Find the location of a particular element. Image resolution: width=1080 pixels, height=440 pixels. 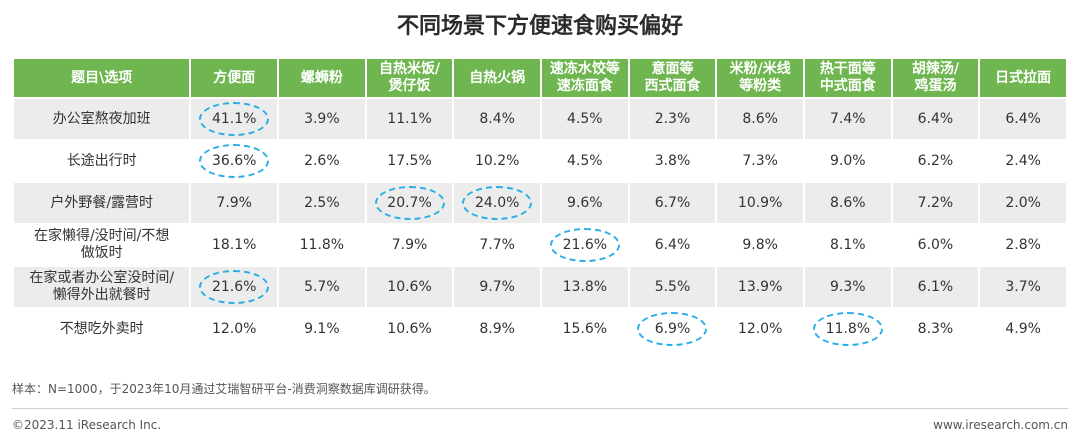

table-cell: 24.0% is located at coordinates (497, 203).